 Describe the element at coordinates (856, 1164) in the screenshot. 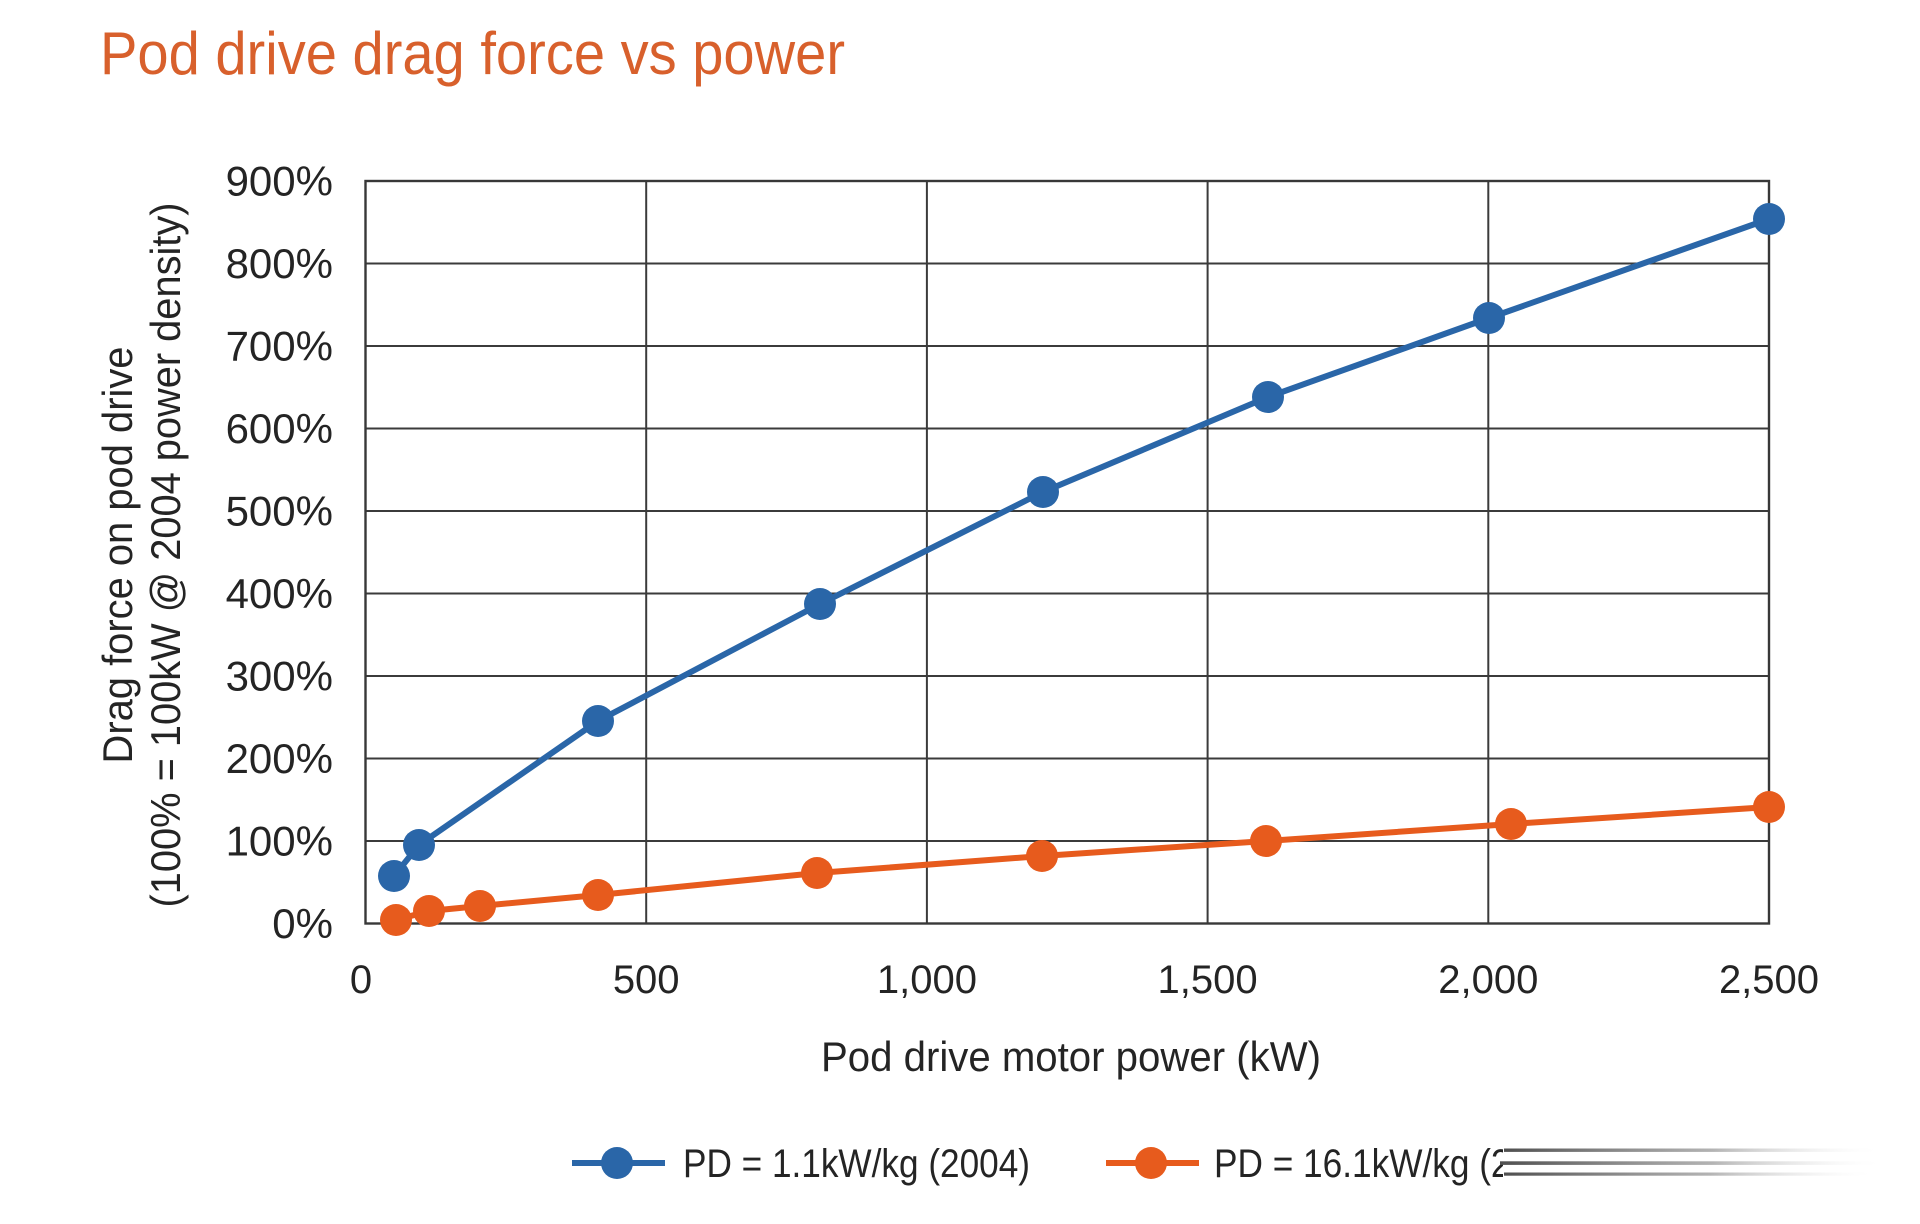

I see `svg-text: PD = 1.1kW/kg (2004)` at that location.